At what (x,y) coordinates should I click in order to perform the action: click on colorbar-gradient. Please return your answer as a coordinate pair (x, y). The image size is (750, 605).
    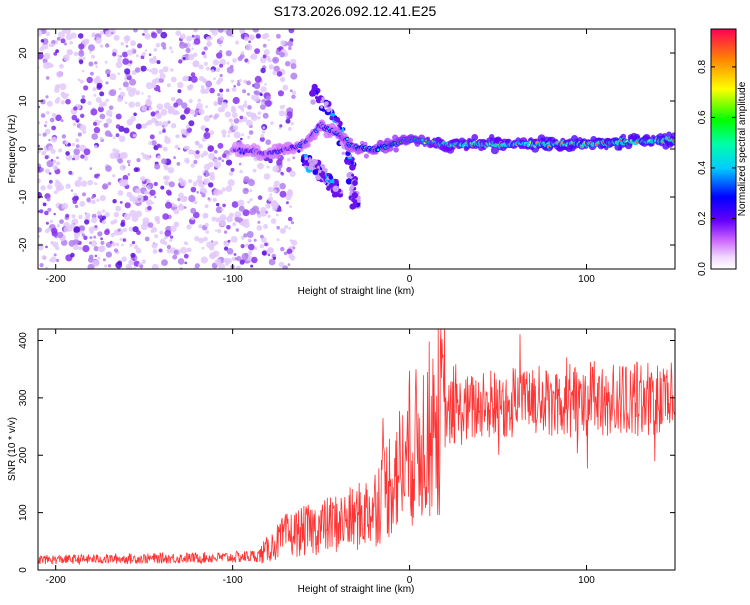
    Looking at the image, I should click on (723, 149).